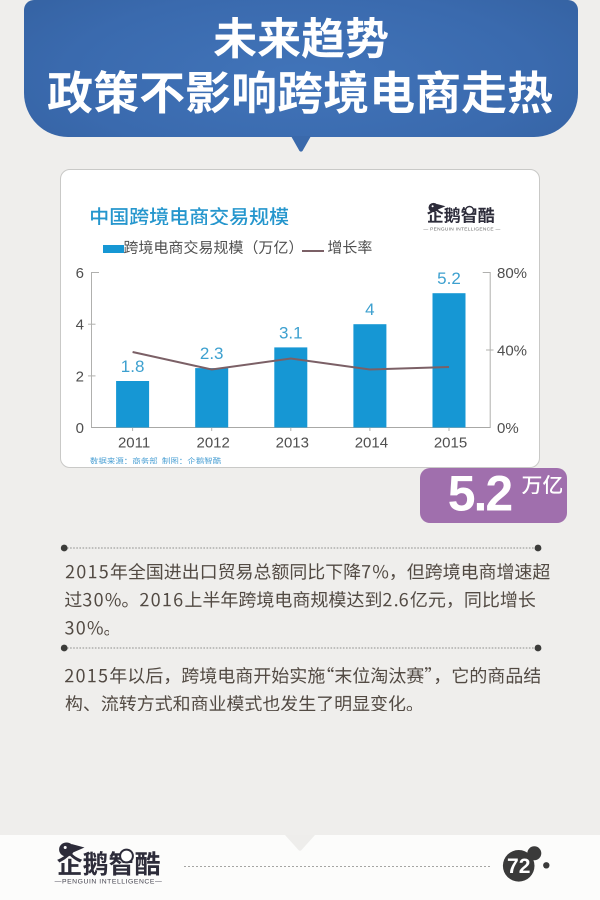  Describe the element at coordinates (80, 428) in the screenshot. I see `svg-text: 0` at that location.